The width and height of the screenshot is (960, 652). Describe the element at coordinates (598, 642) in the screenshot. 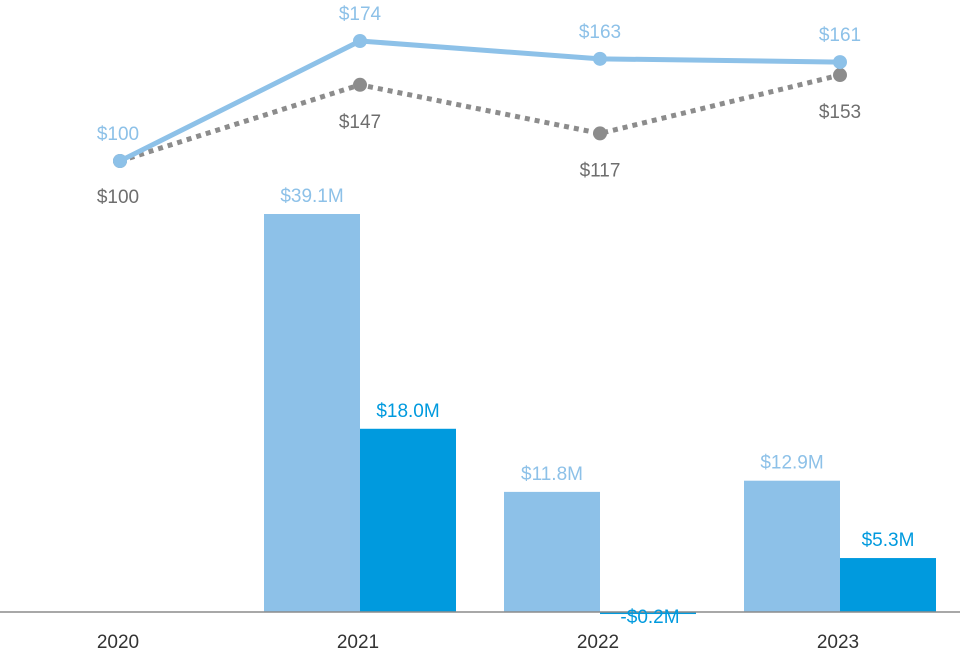

I see `x-tick-2022: 2022` at that location.